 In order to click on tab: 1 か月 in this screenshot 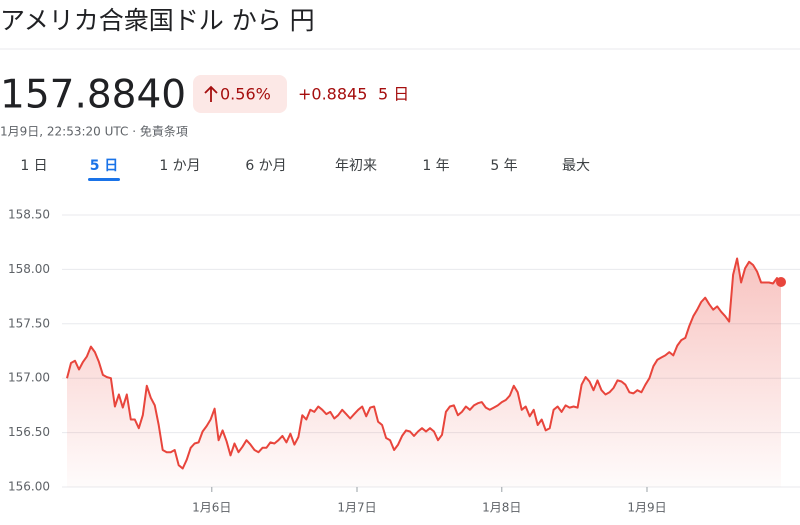, I will do `click(179, 166)`.